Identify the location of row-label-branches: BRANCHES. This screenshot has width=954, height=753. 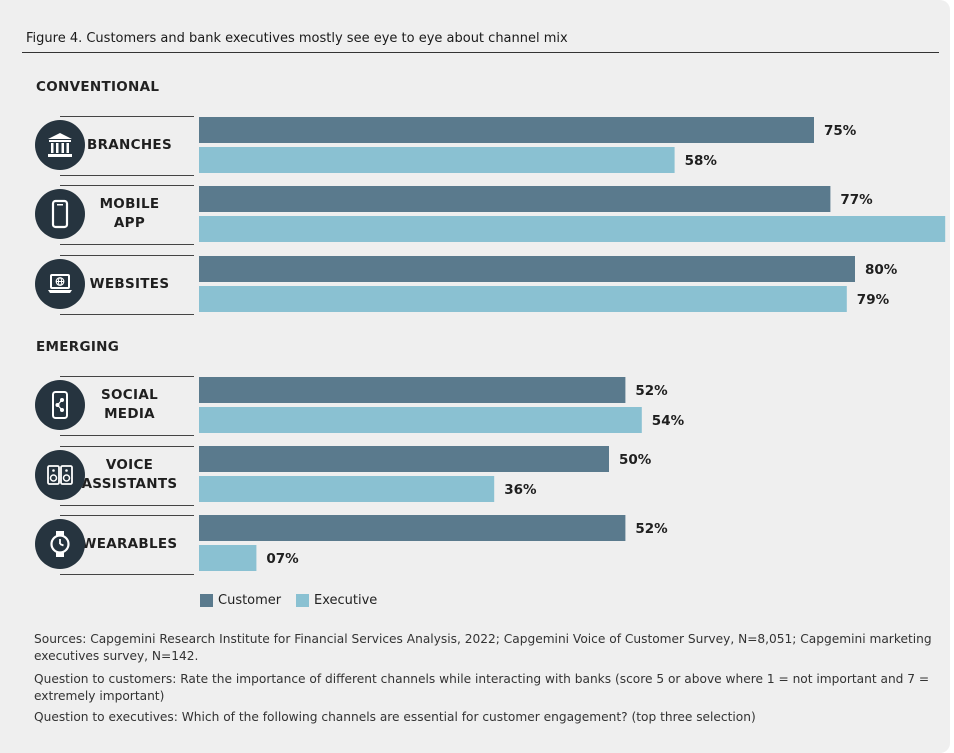
(115, 146).